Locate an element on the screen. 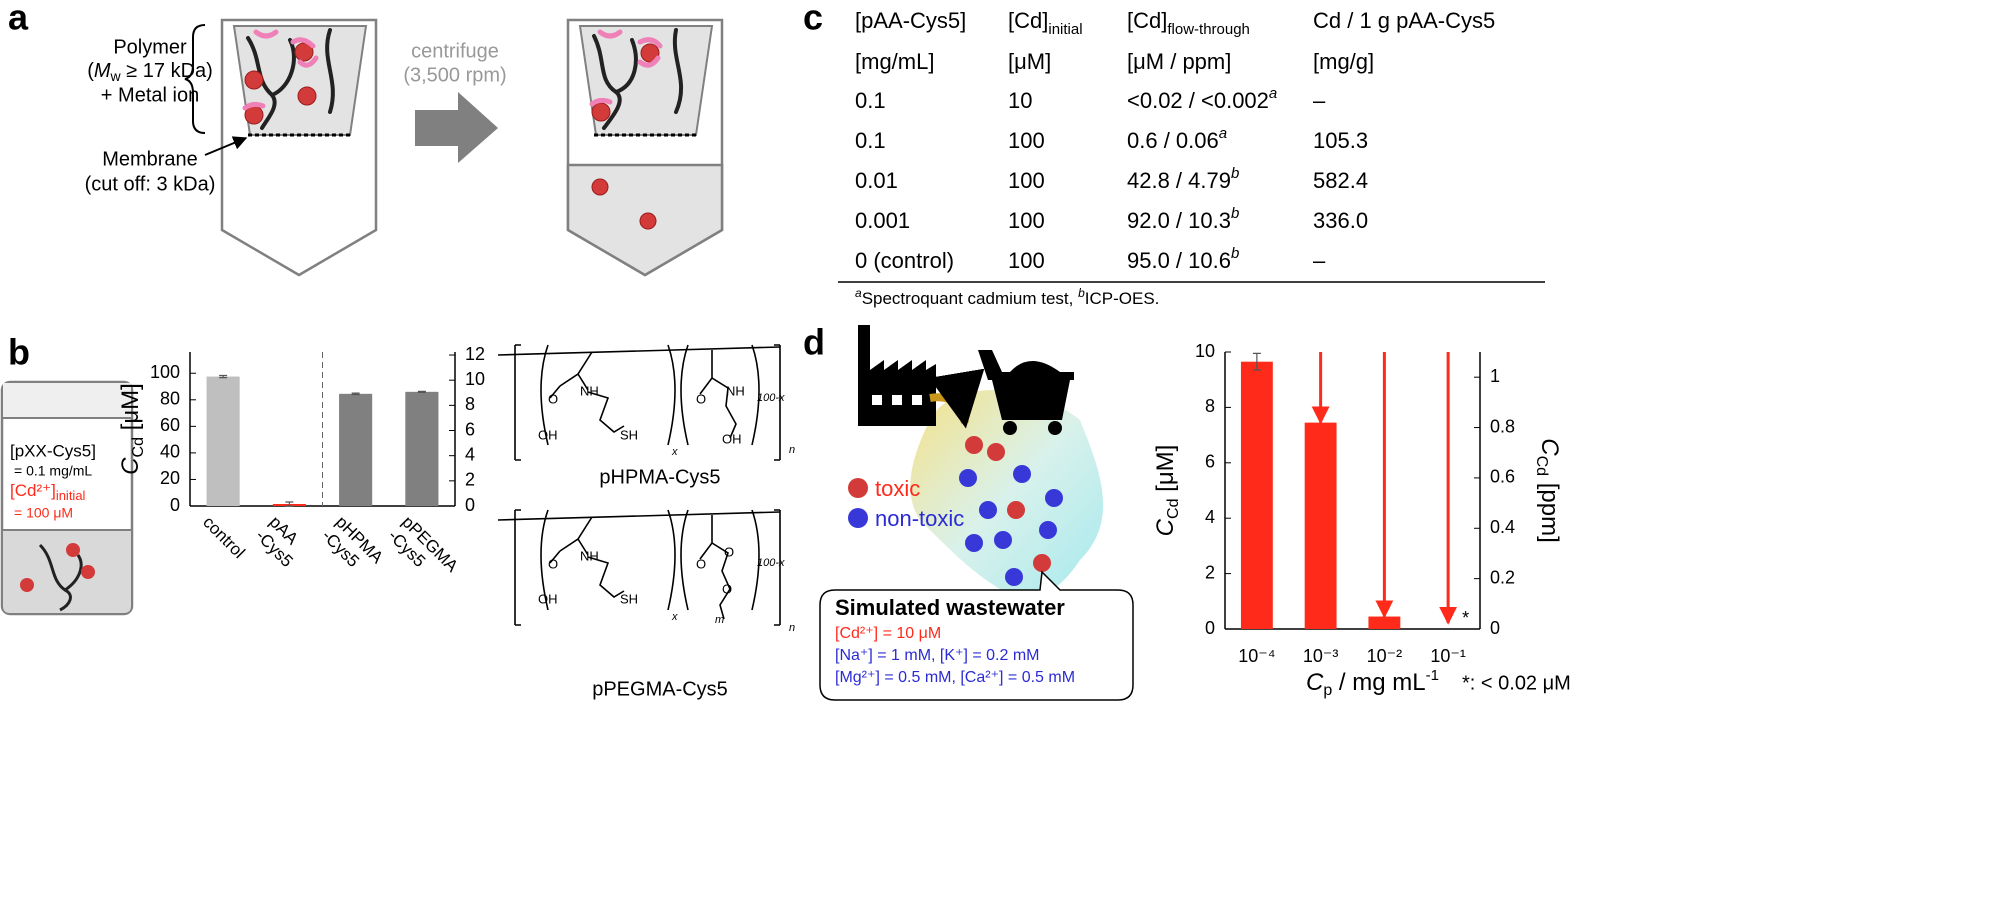 The image size is (2000, 897). table-cell: 0.1 is located at coordinates (870, 100).